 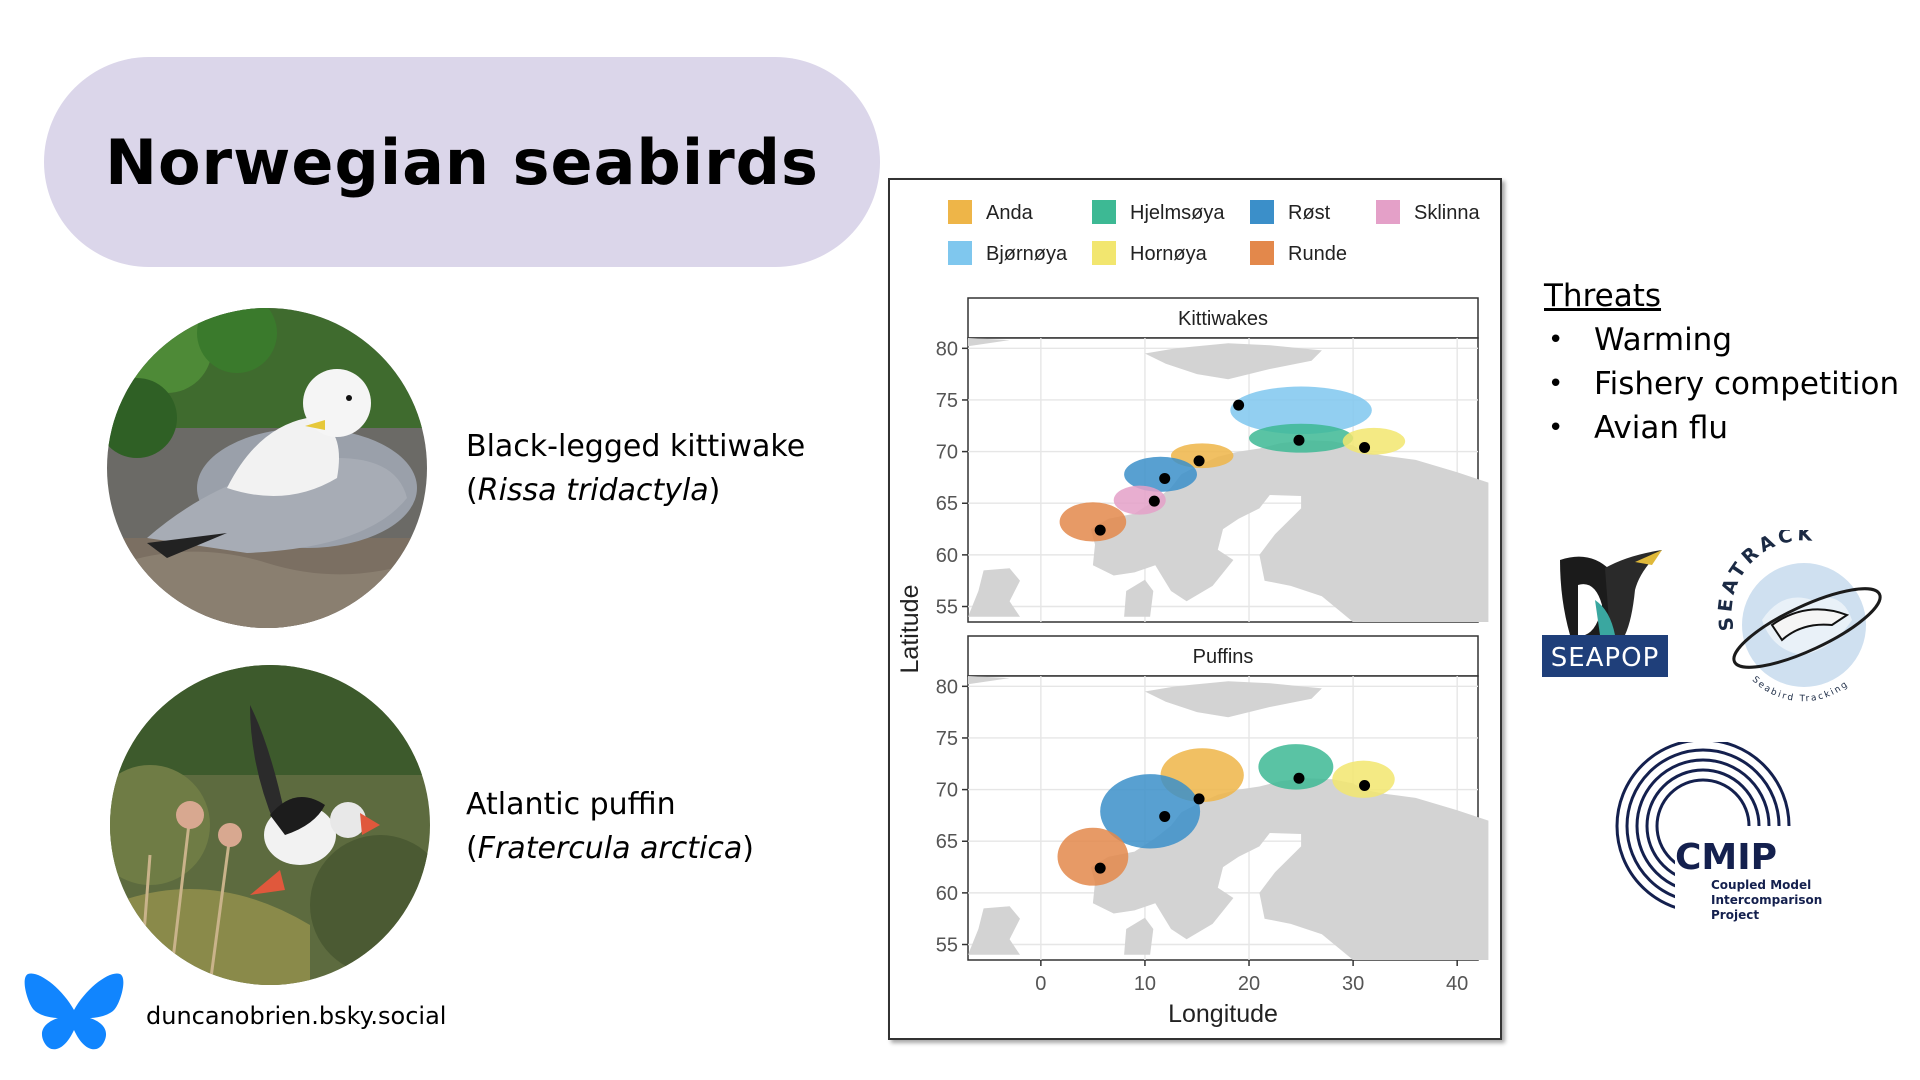 I want to click on seapop-logo: SEAPOP, so click(x=1605, y=617).